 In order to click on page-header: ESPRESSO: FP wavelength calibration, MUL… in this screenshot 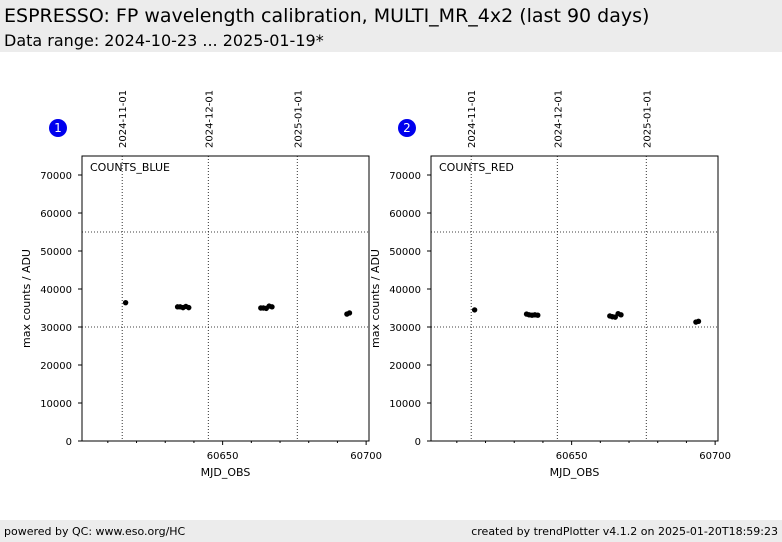, I will do `click(391, 26)`.